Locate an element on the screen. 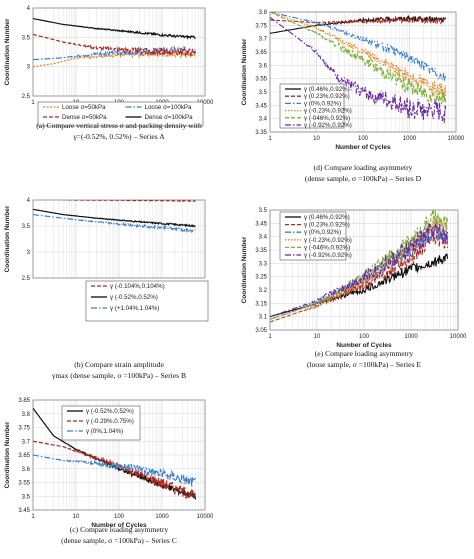  caption-line: (c) Compare loading asymmetry is located at coordinates (119, 529).